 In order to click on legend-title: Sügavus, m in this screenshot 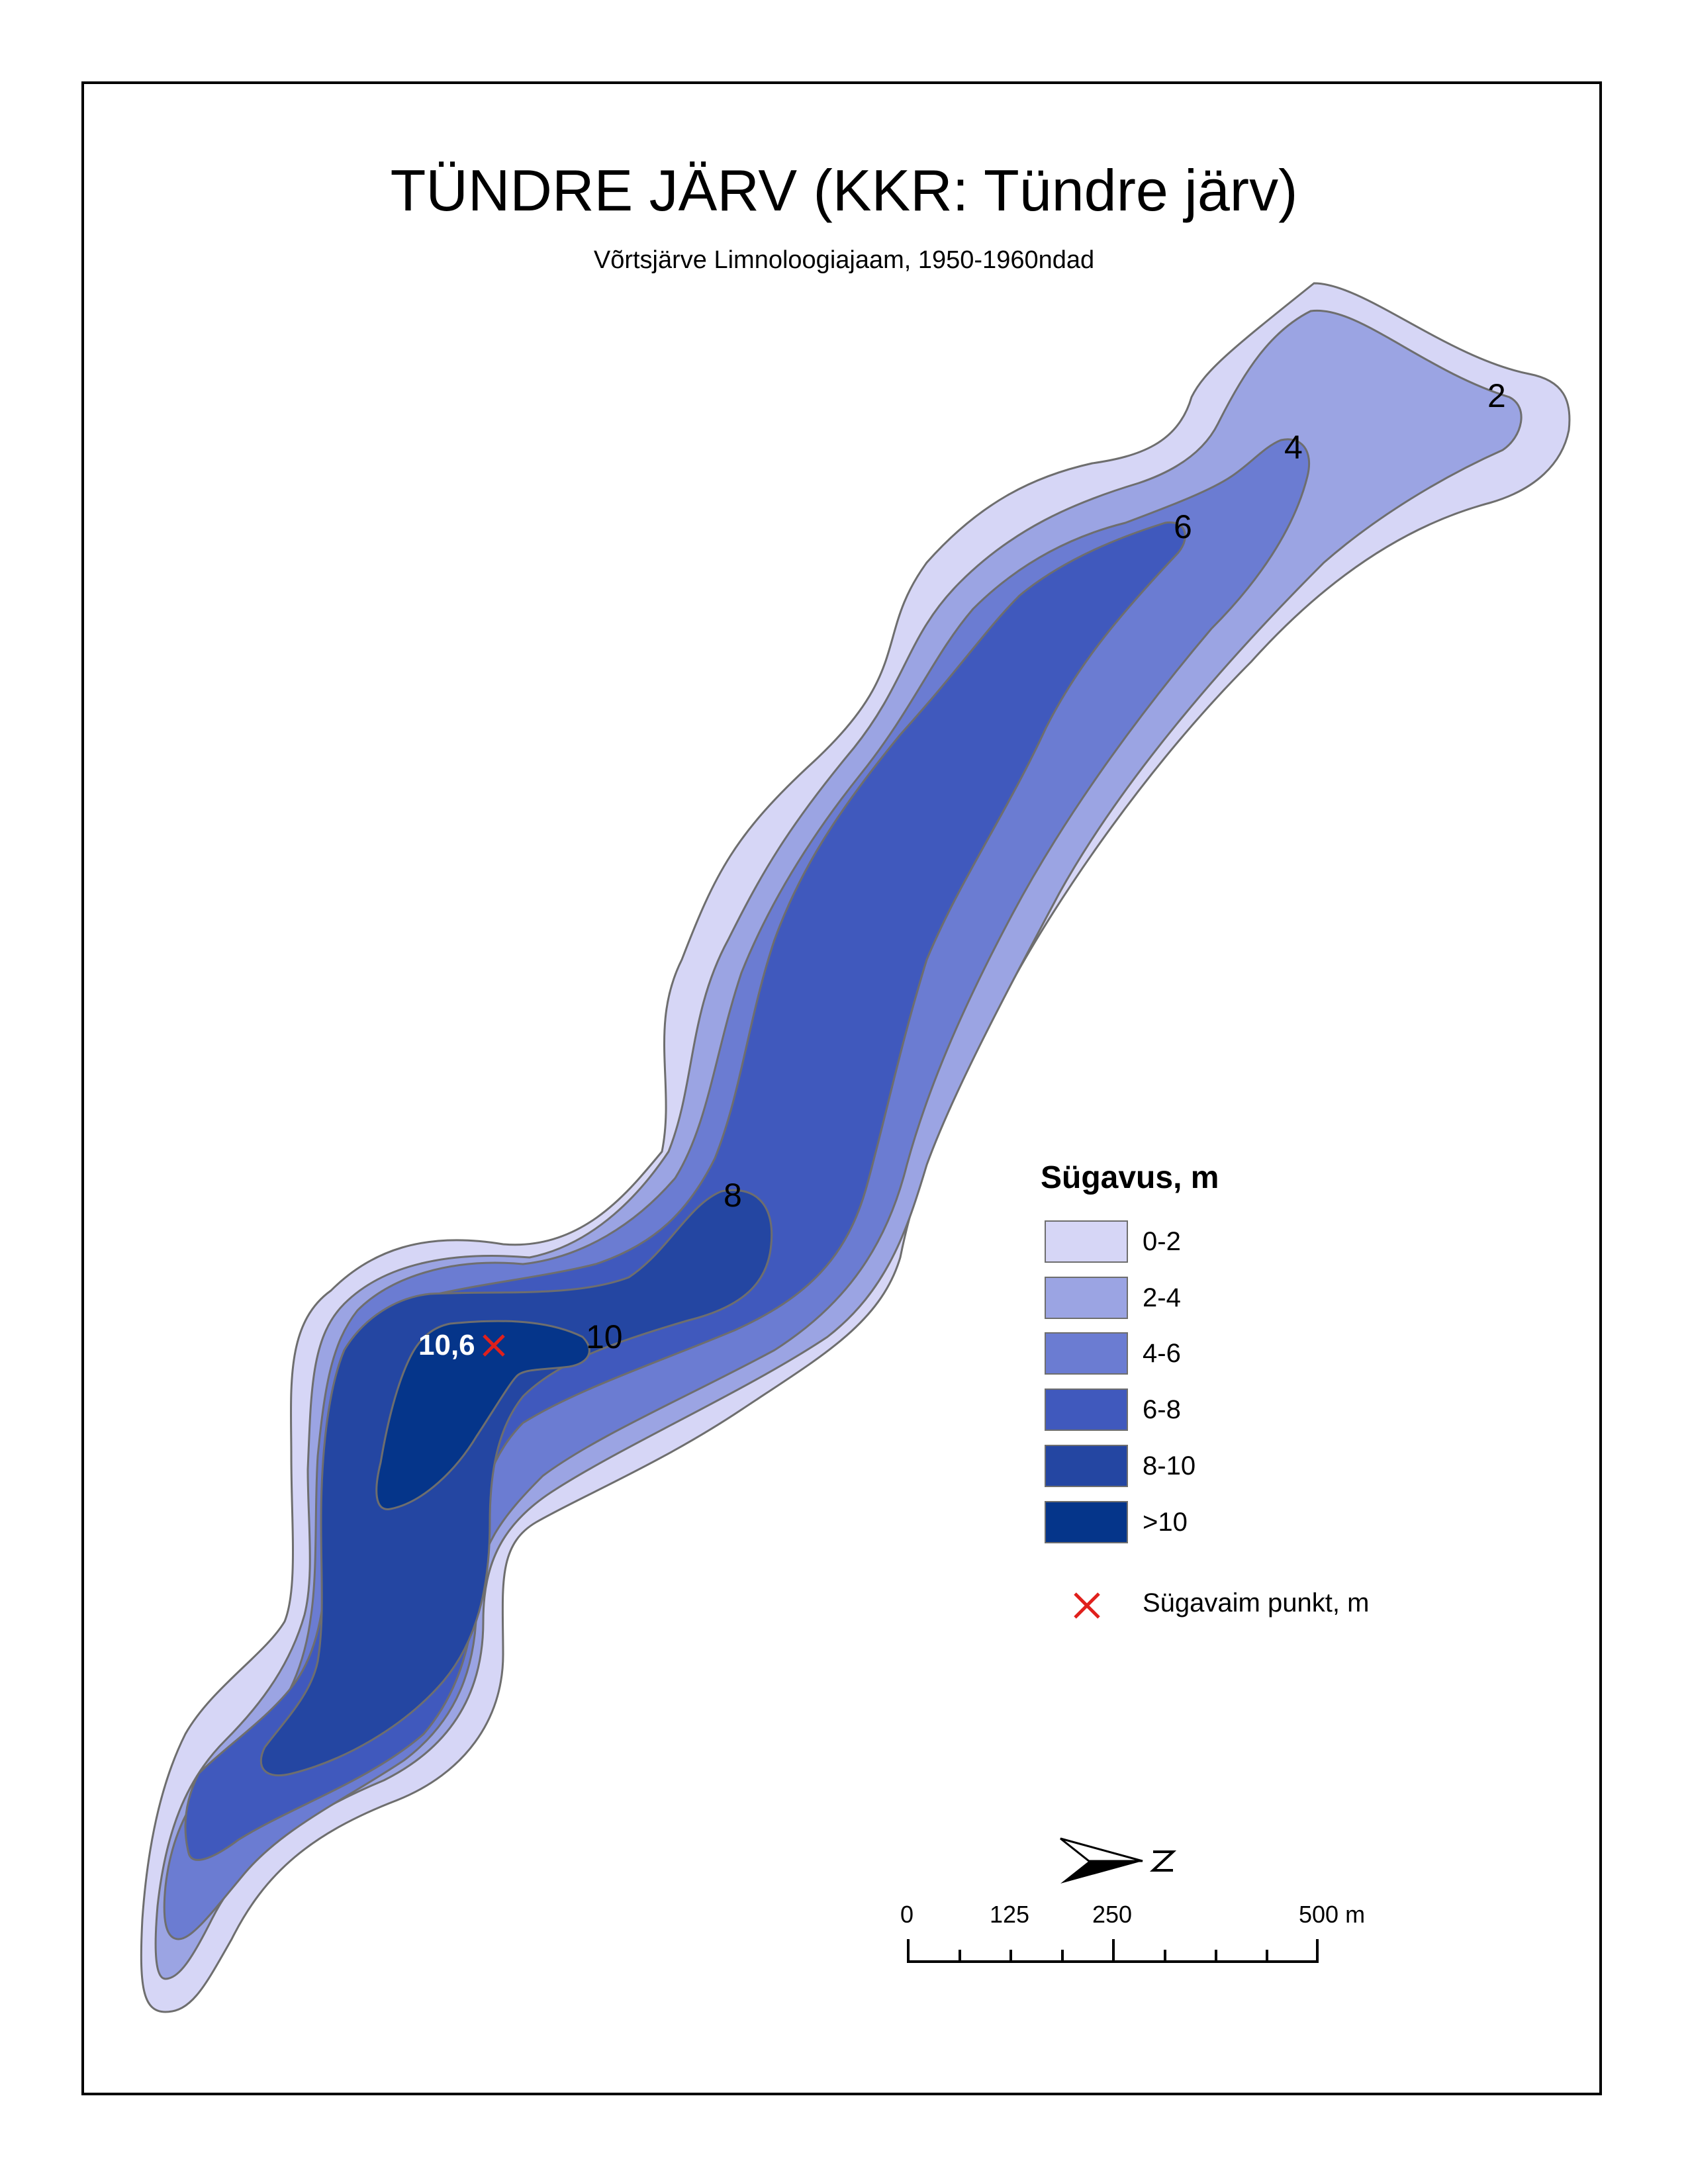, I will do `click(1130, 1177)`.